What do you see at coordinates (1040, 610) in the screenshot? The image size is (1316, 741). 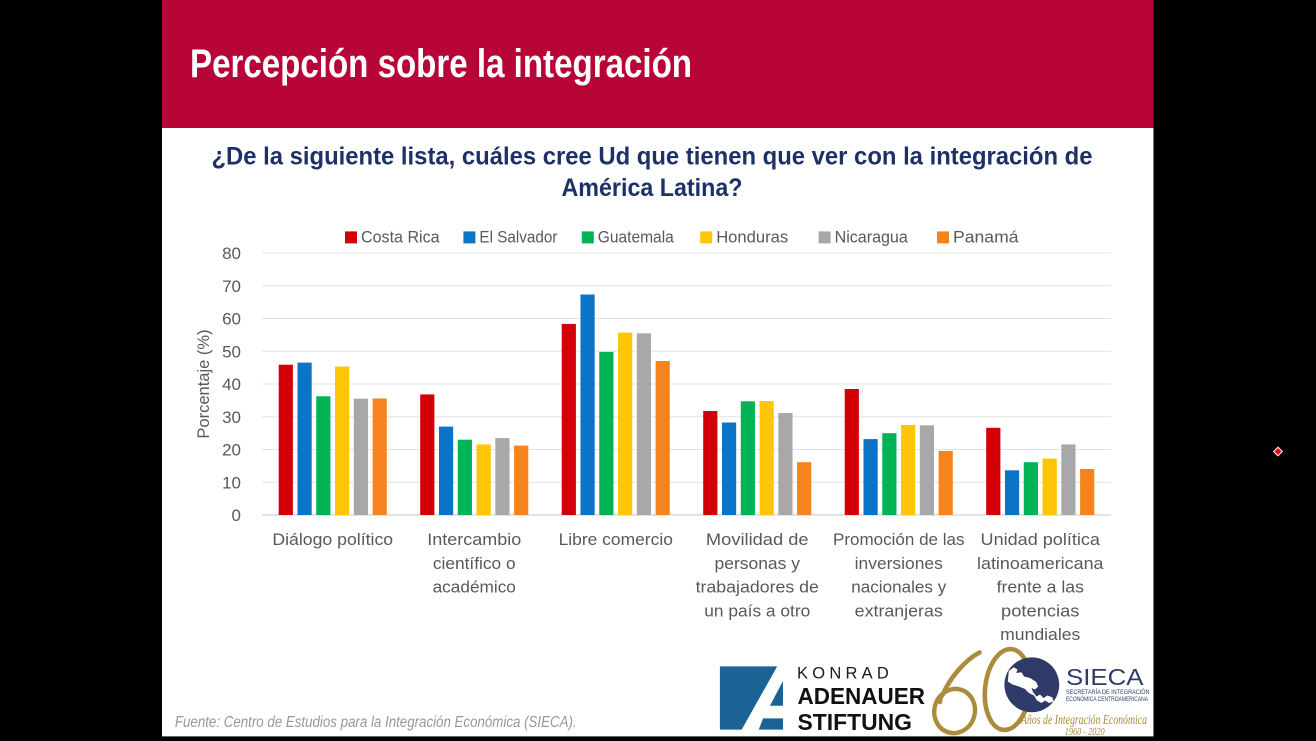 I see `svg-text: potencias` at bounding box center [1040, 610].